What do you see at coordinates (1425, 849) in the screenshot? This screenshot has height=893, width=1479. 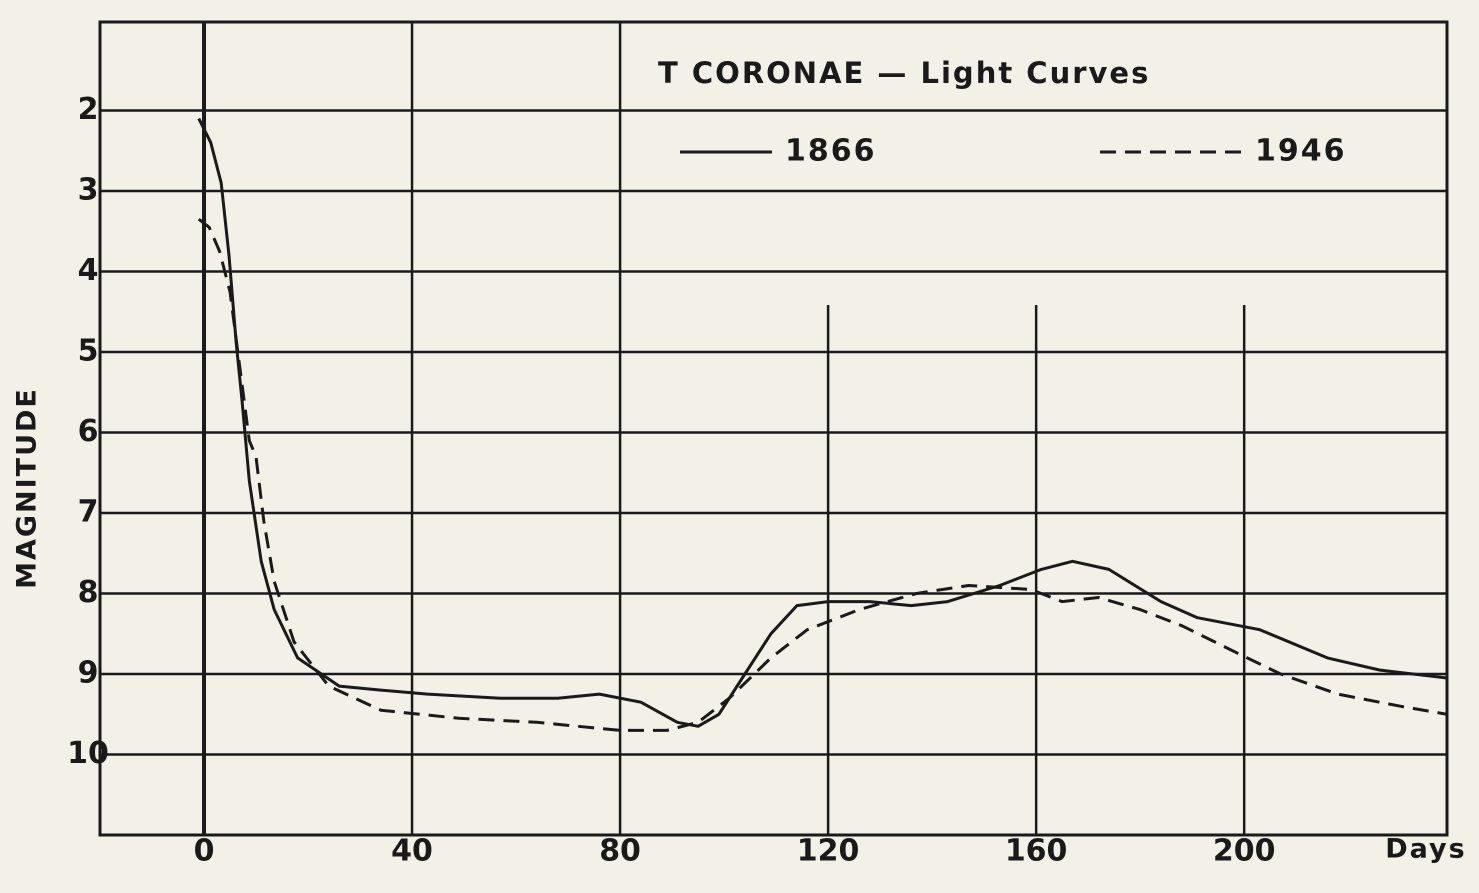 I see `x-axis-label: Days` at bounding box center [1425, 849].